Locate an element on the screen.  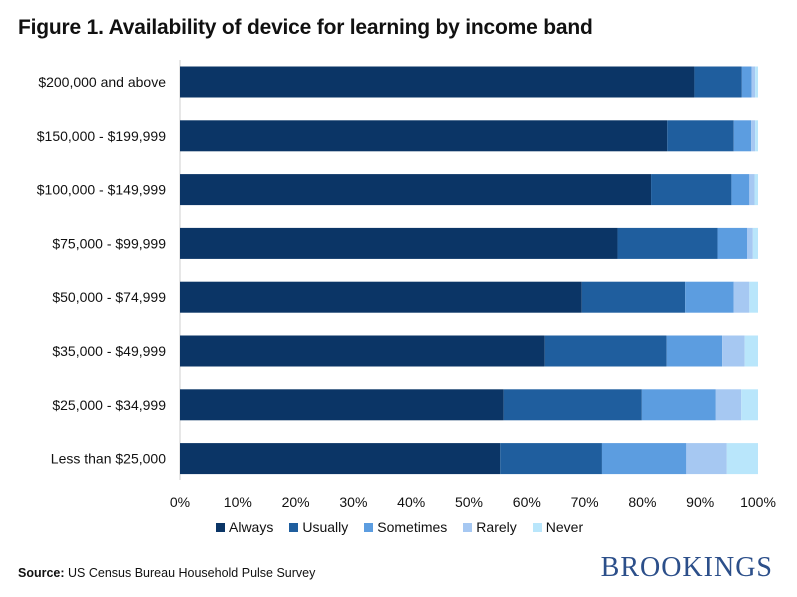
x-tick-label: 100% is located at coordinates (758, 502).